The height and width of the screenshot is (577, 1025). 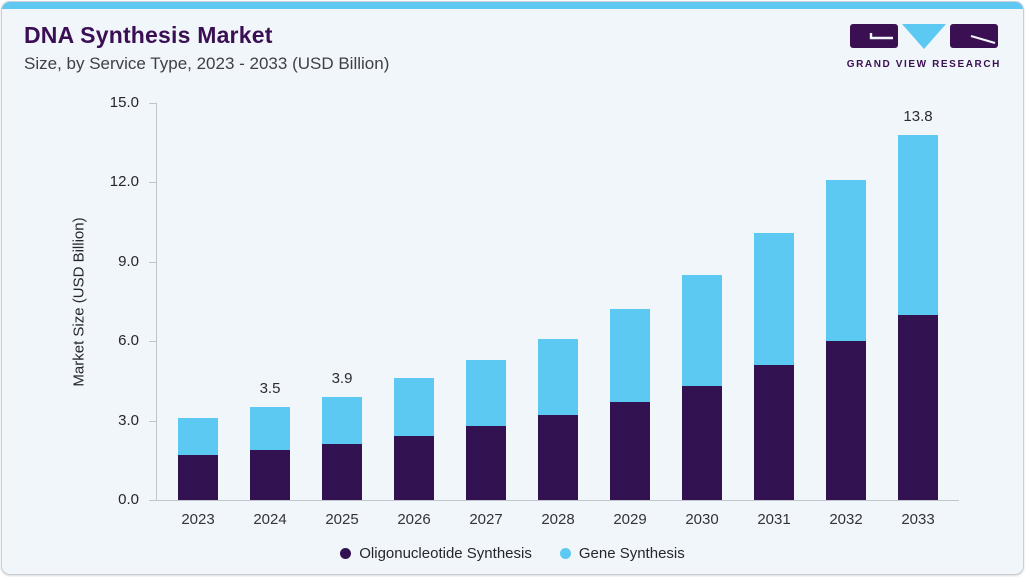 I want to click on logo-v-triangle-icon, so click(x=924, y=39).